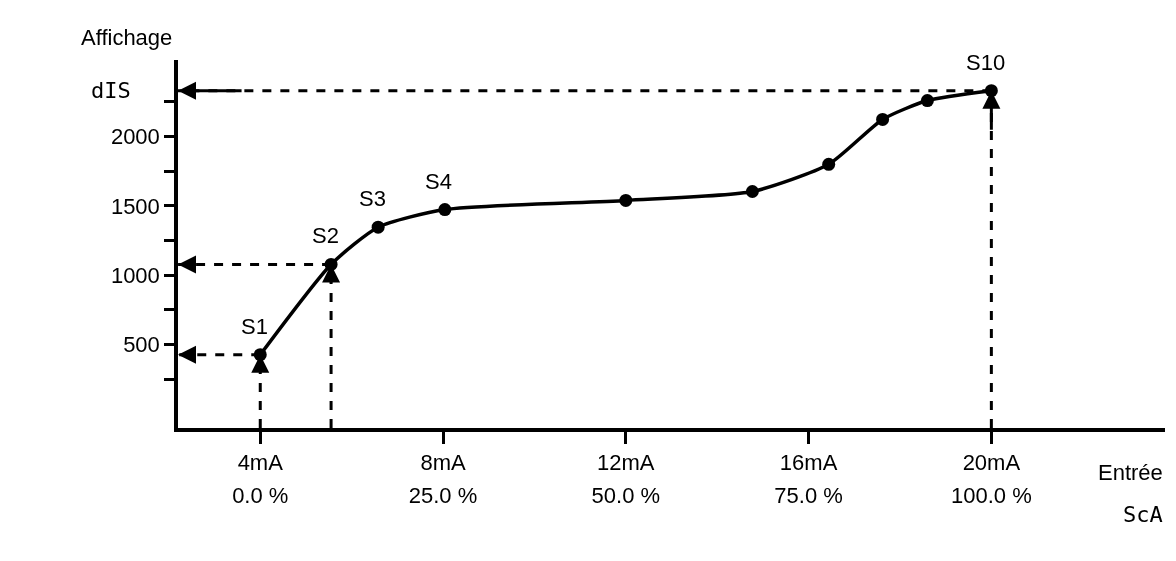 This screenshot has height=561, width=1176. I want to click on y-axis-title: Affichage, so click(127, 37).